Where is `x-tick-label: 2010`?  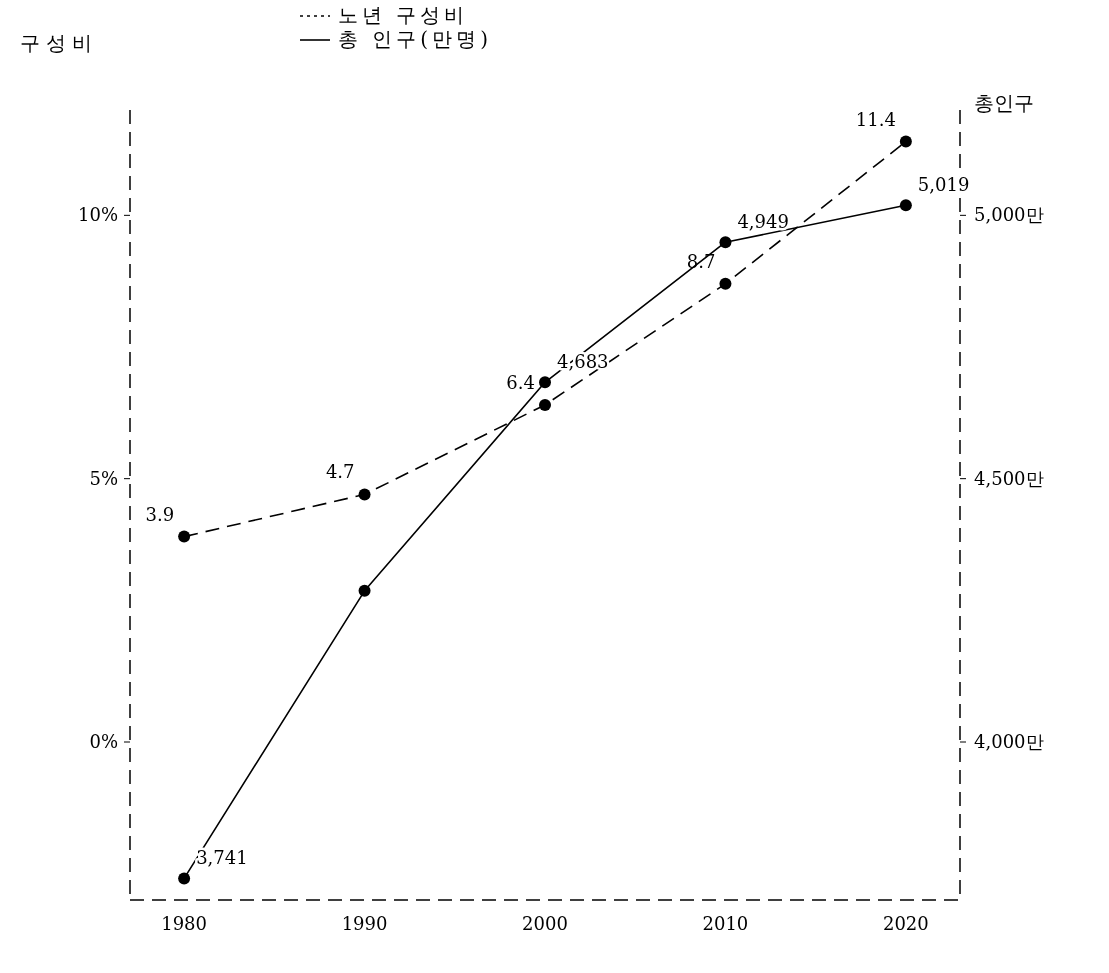
x-tick-label: 2010 is located at coordinates (725, 923).